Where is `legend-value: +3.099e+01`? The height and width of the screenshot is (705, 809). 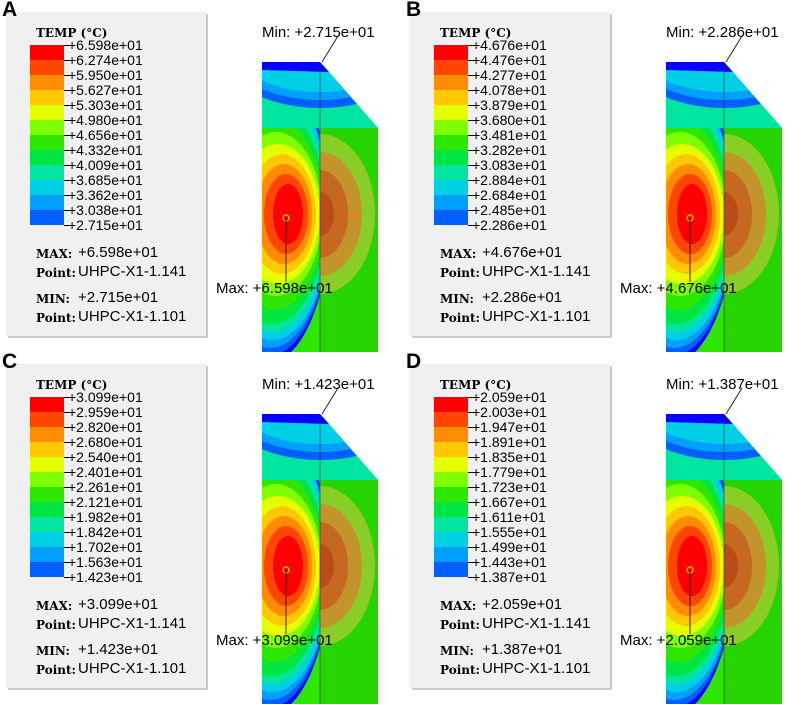 legend-value: +3.099e+01 is located at coordinates (105, 397).